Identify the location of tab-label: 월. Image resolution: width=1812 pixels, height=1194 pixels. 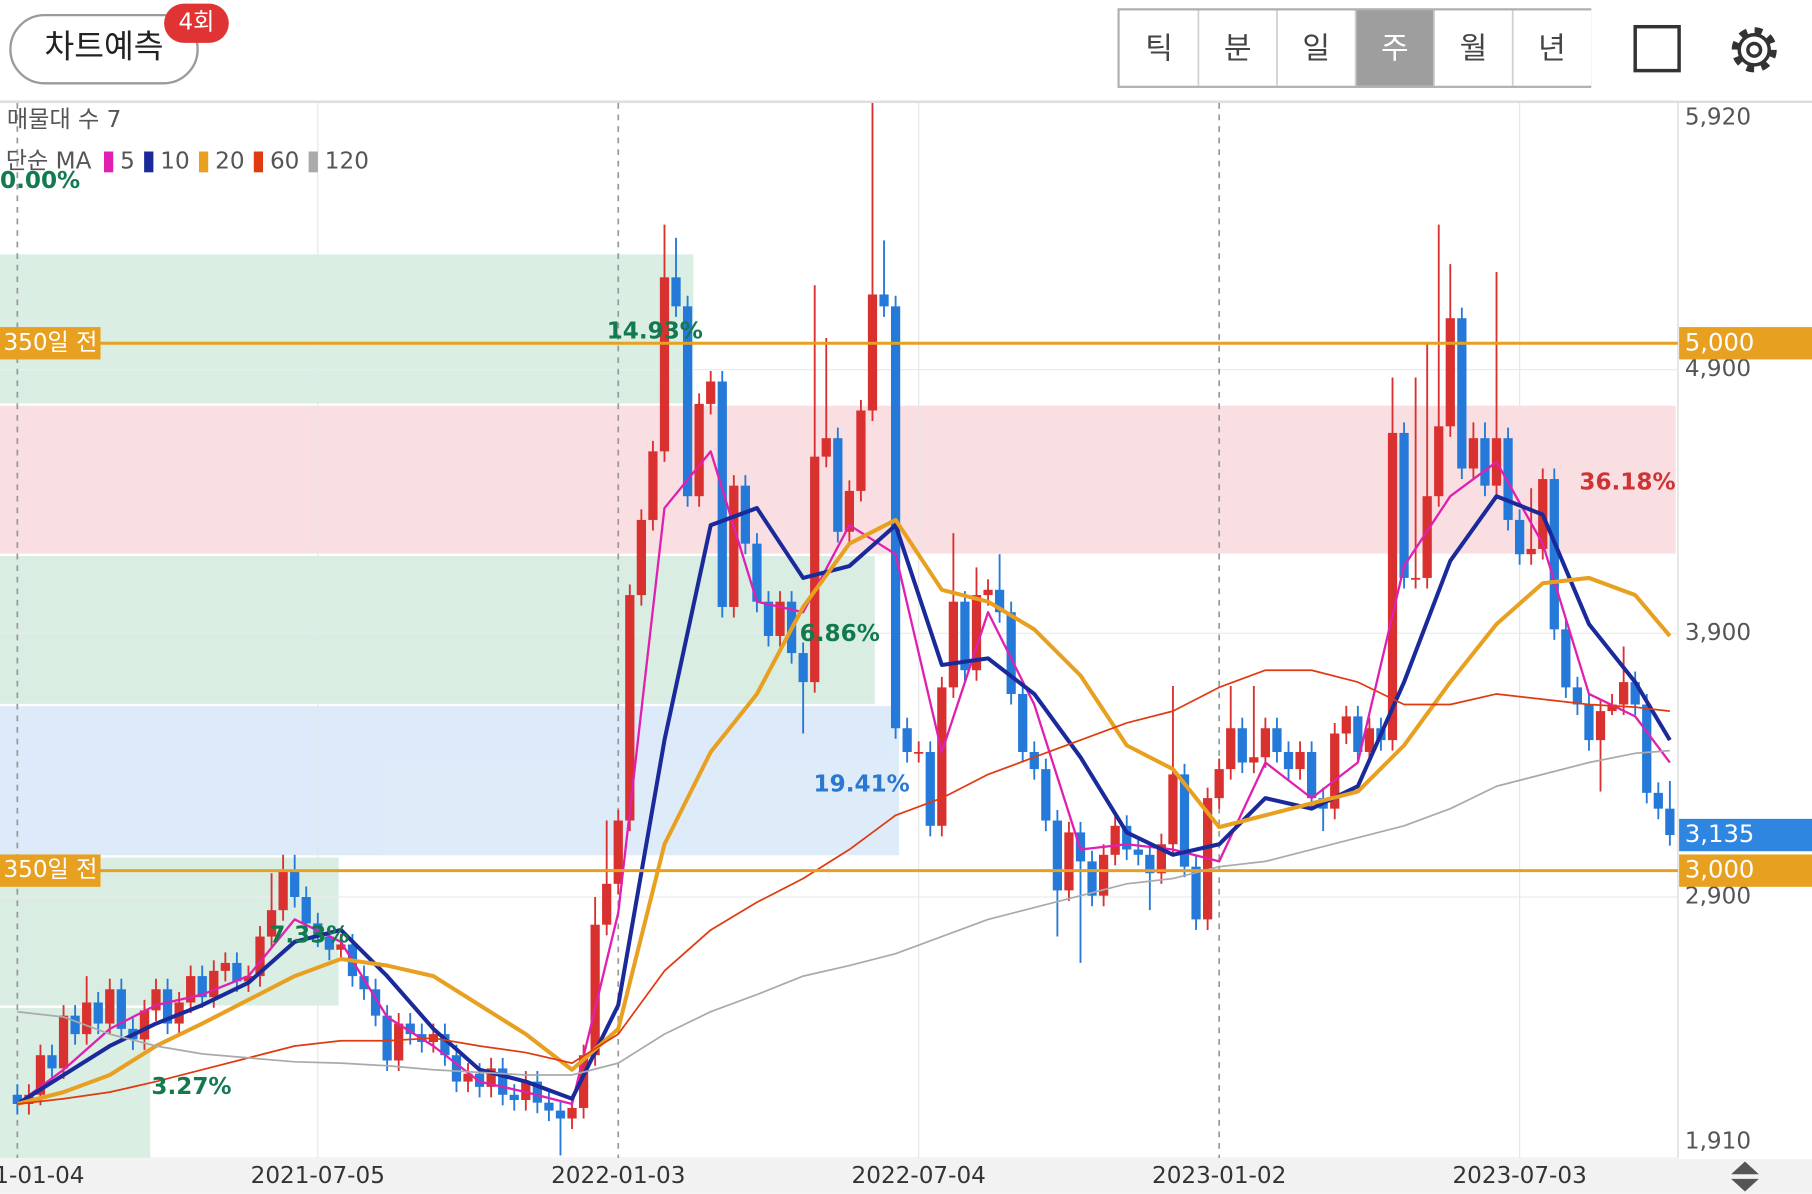
(1474, 48).